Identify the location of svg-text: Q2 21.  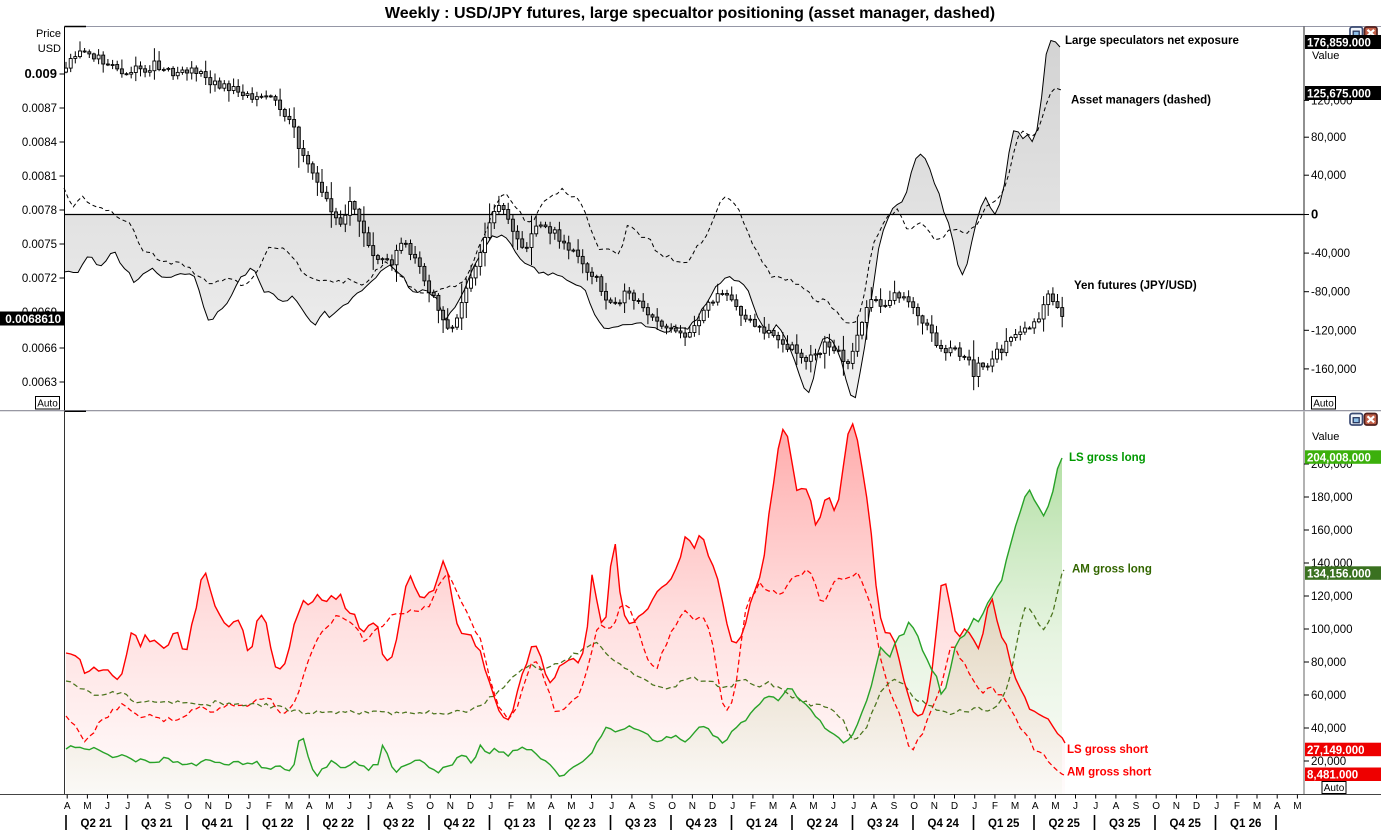
(97, 824).